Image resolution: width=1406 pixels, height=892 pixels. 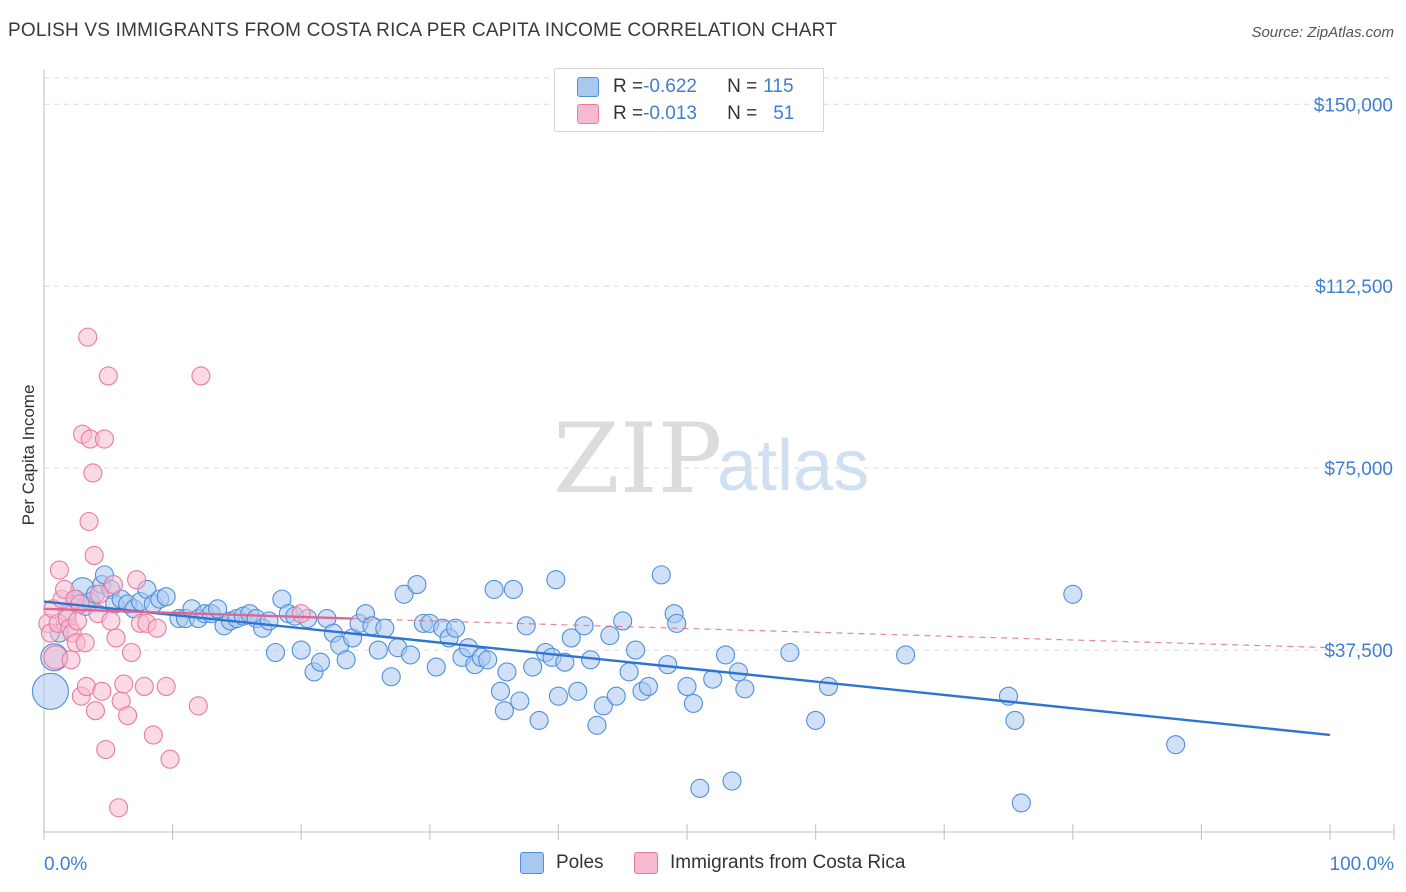 What do you see at coordinates (28, 455) in the screenshot?
I see `y-axis-label: Per Capita Income` at bounding box center [28, 455].